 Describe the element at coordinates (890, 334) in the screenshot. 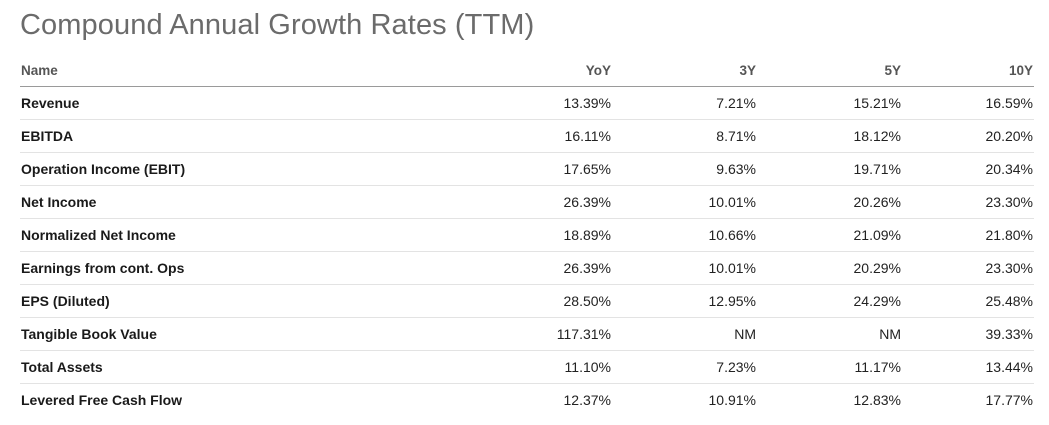

I see `value-5y: NM` at that location.